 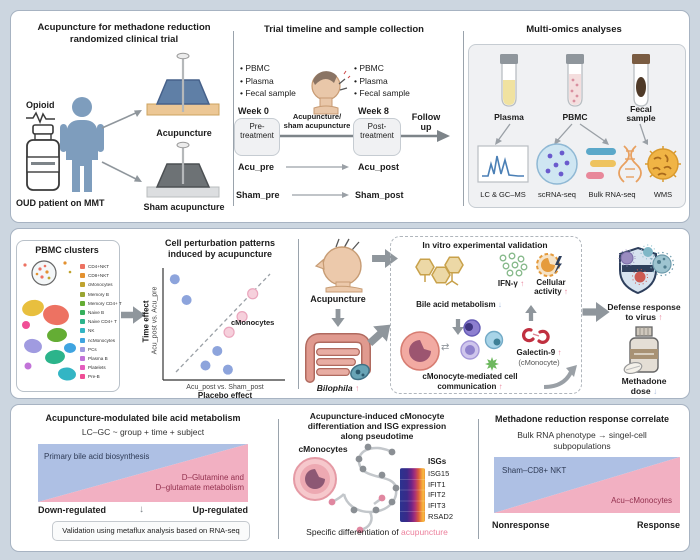 I want to click on down-regulated-label: Down-regulated, so click(x=72, y=510).